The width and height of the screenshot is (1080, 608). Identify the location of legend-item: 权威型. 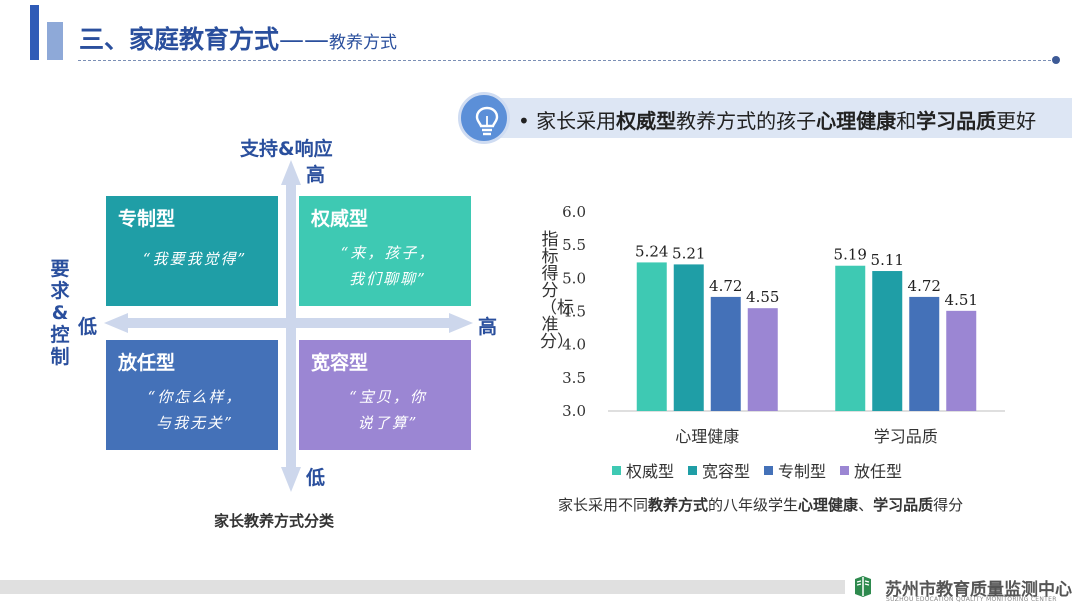
(643, 470).